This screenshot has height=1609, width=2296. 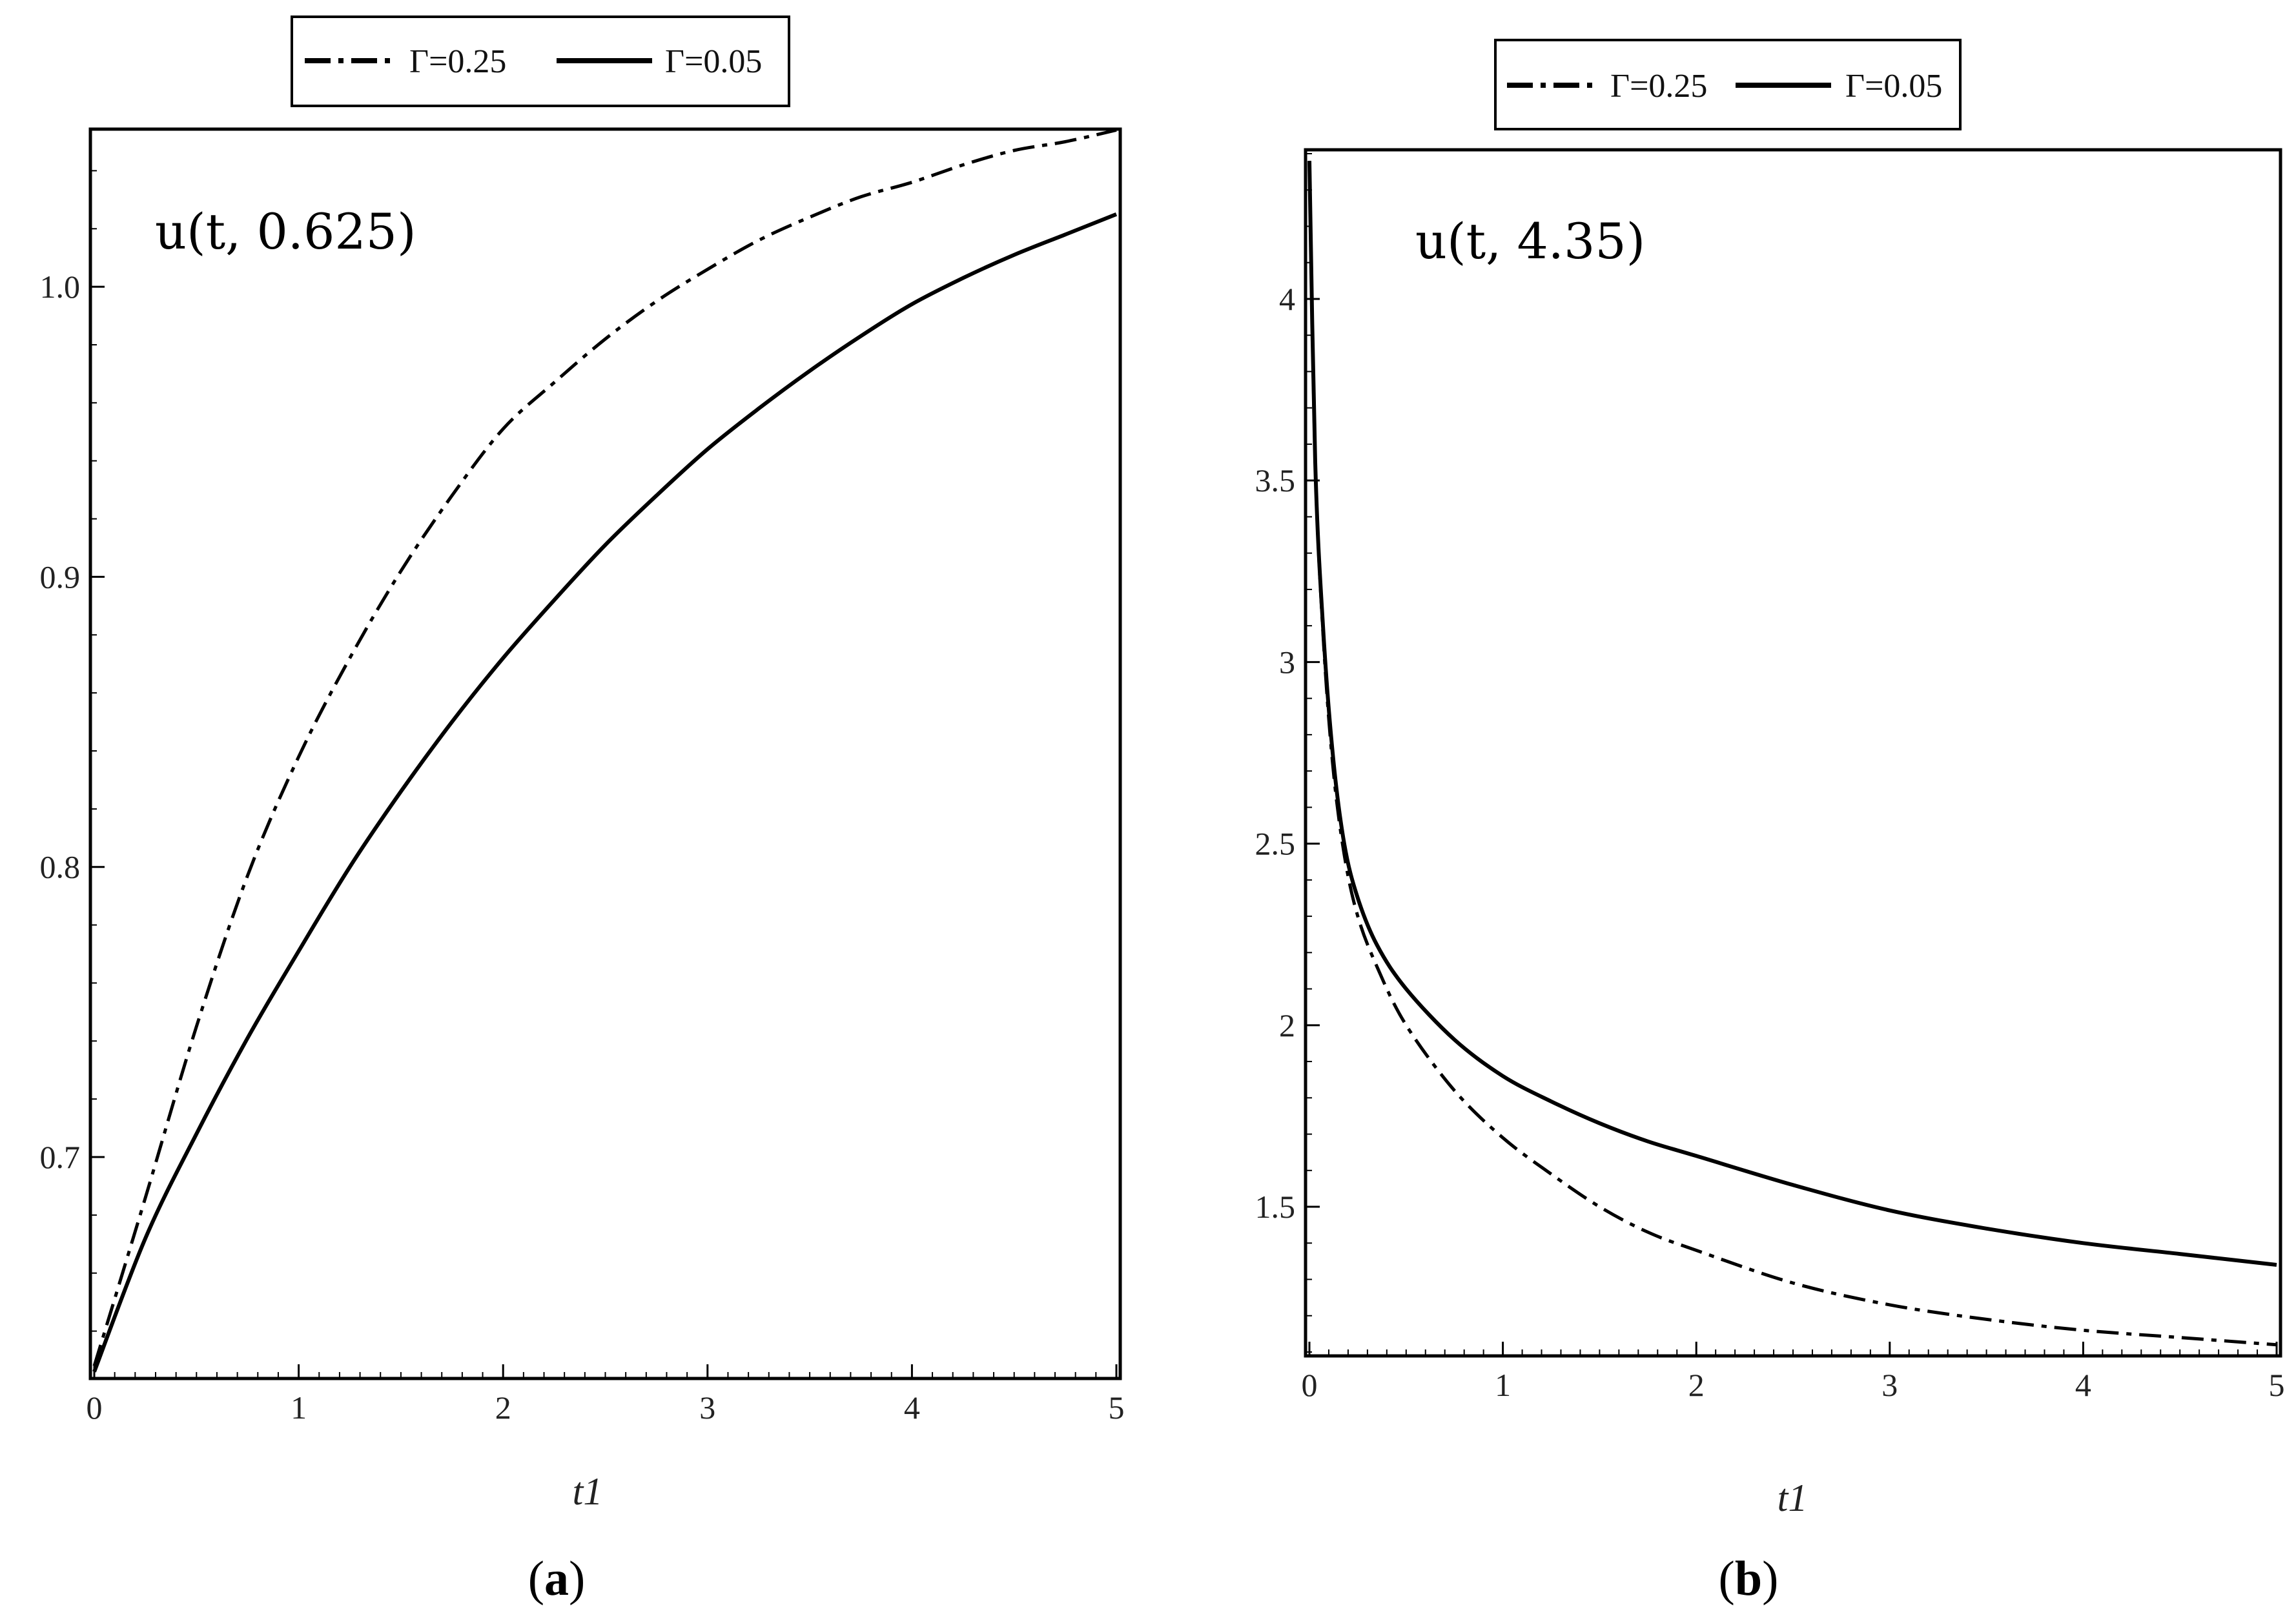 I want to click on caption-b-close: ), so click(x=1770, y=1579).